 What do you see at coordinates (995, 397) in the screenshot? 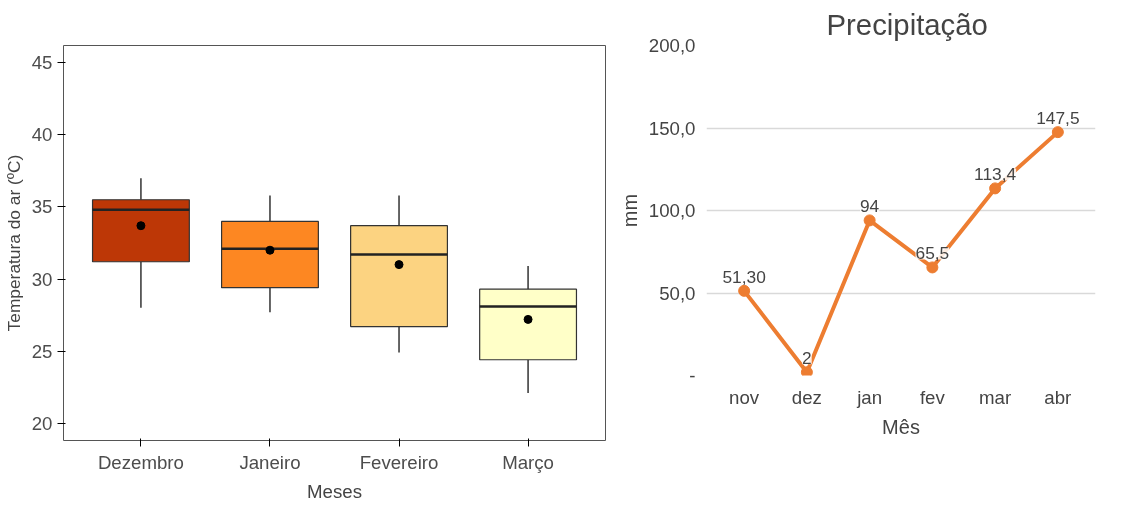
I see `x-tick-label: mar` at bounding box center [995, 397].